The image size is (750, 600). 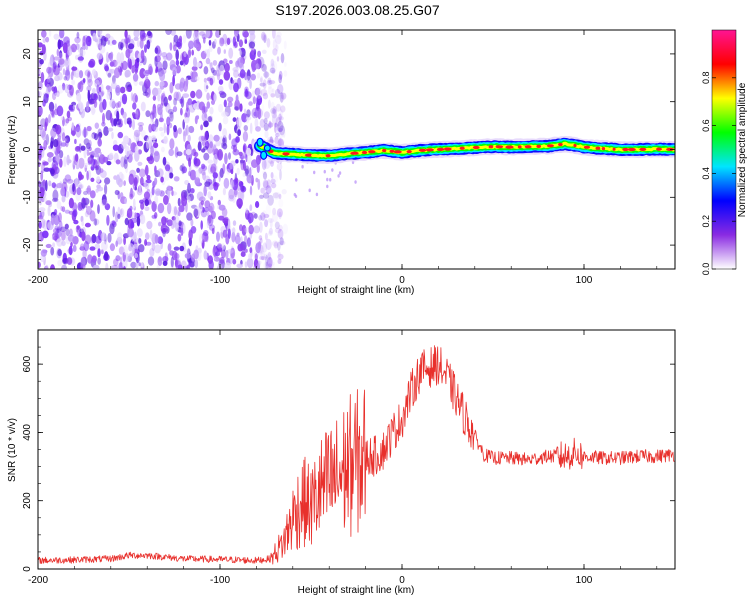 I want to click on y-tick-label: -10, so click(x=27, y=197).